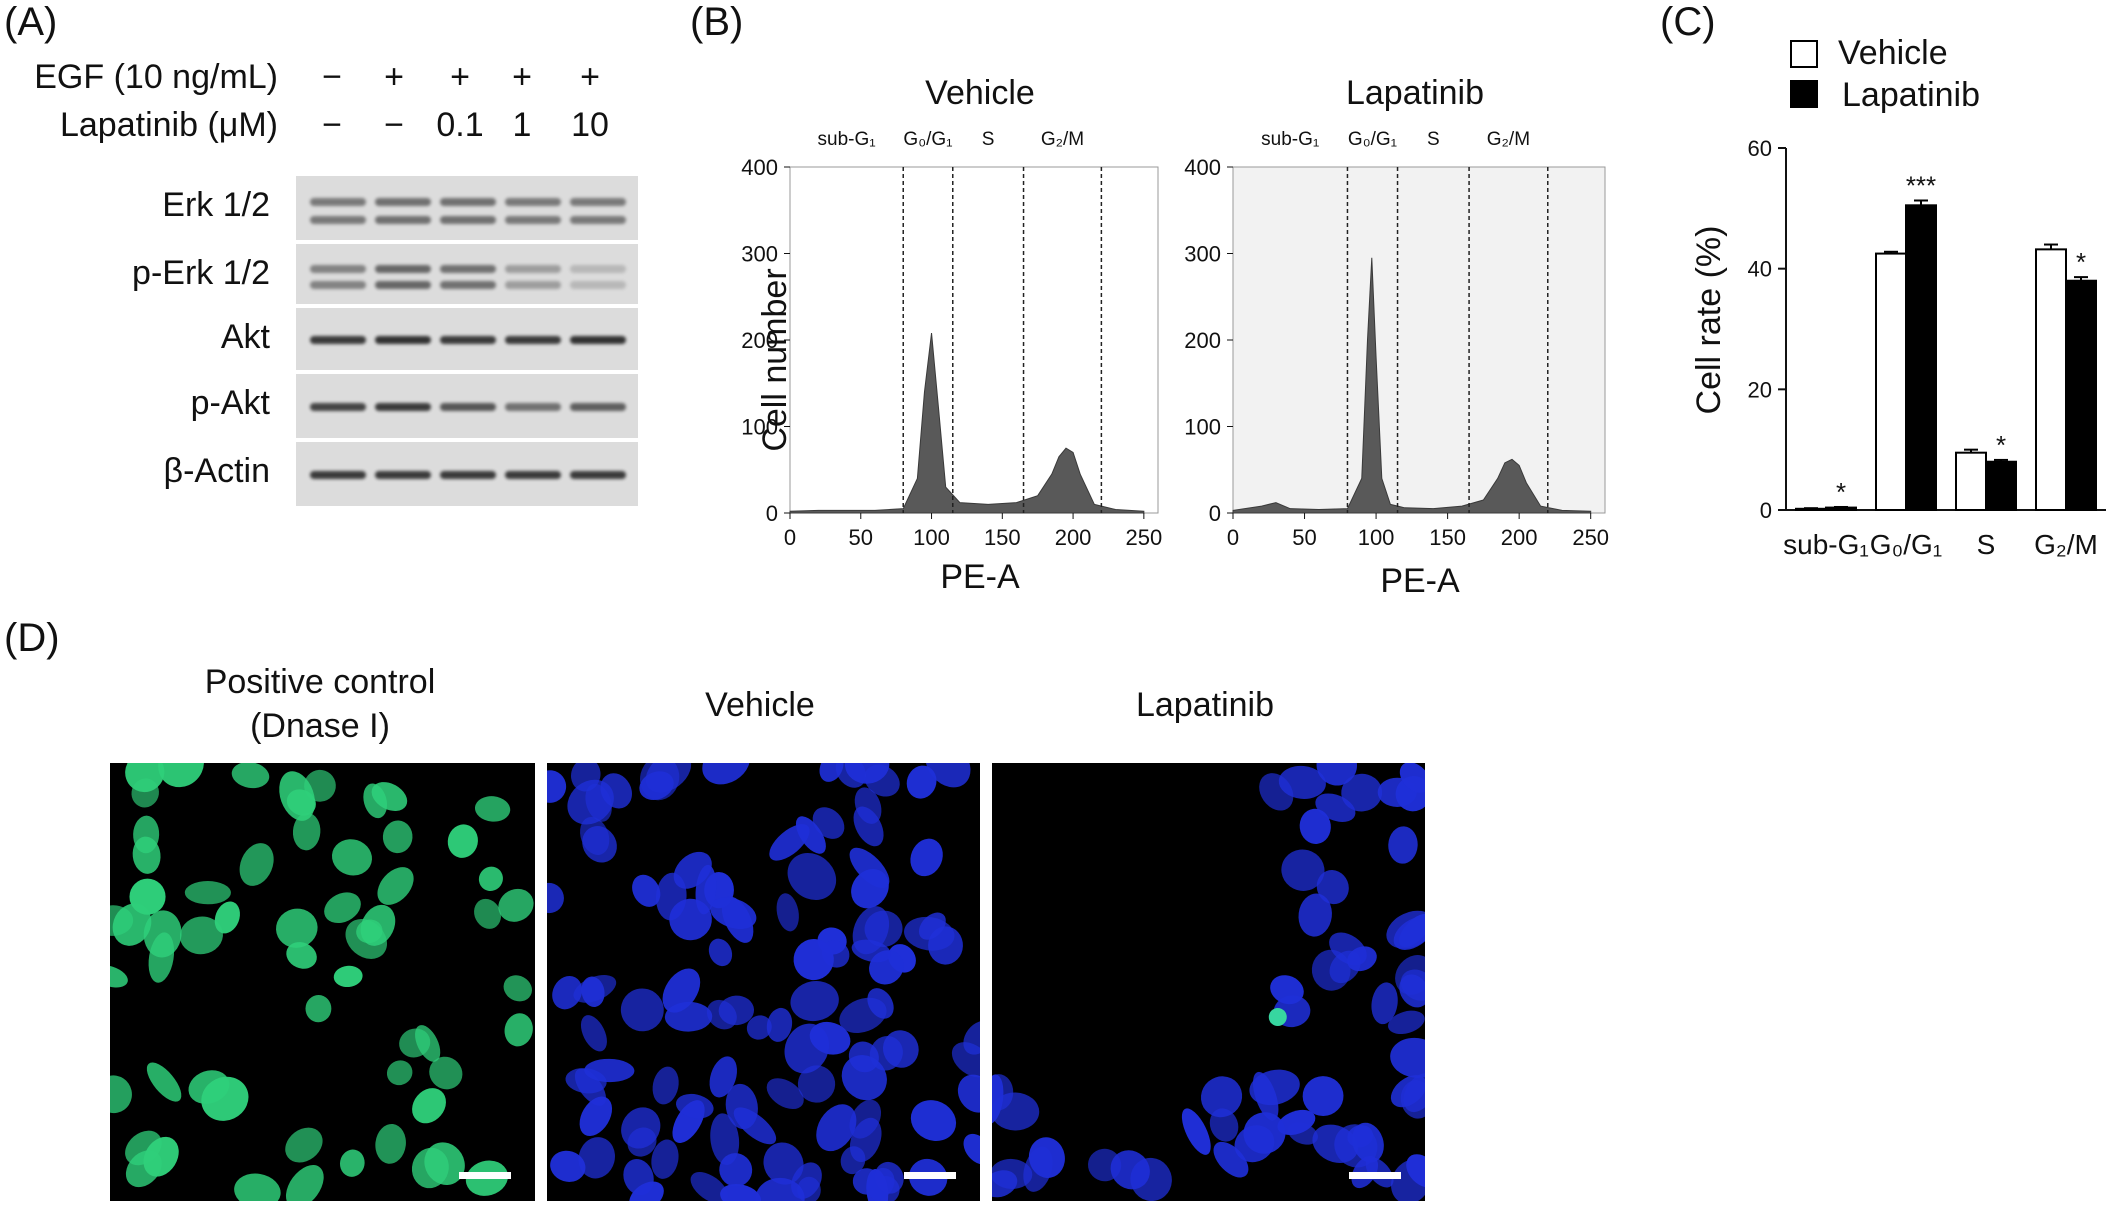 Image resolution: width=2128 pixels, height=1206 pixels. What do you see at coordinates (772, 513) in the screenshot?
I see `y-tick-label: 0` at bounding box center [772, 513].